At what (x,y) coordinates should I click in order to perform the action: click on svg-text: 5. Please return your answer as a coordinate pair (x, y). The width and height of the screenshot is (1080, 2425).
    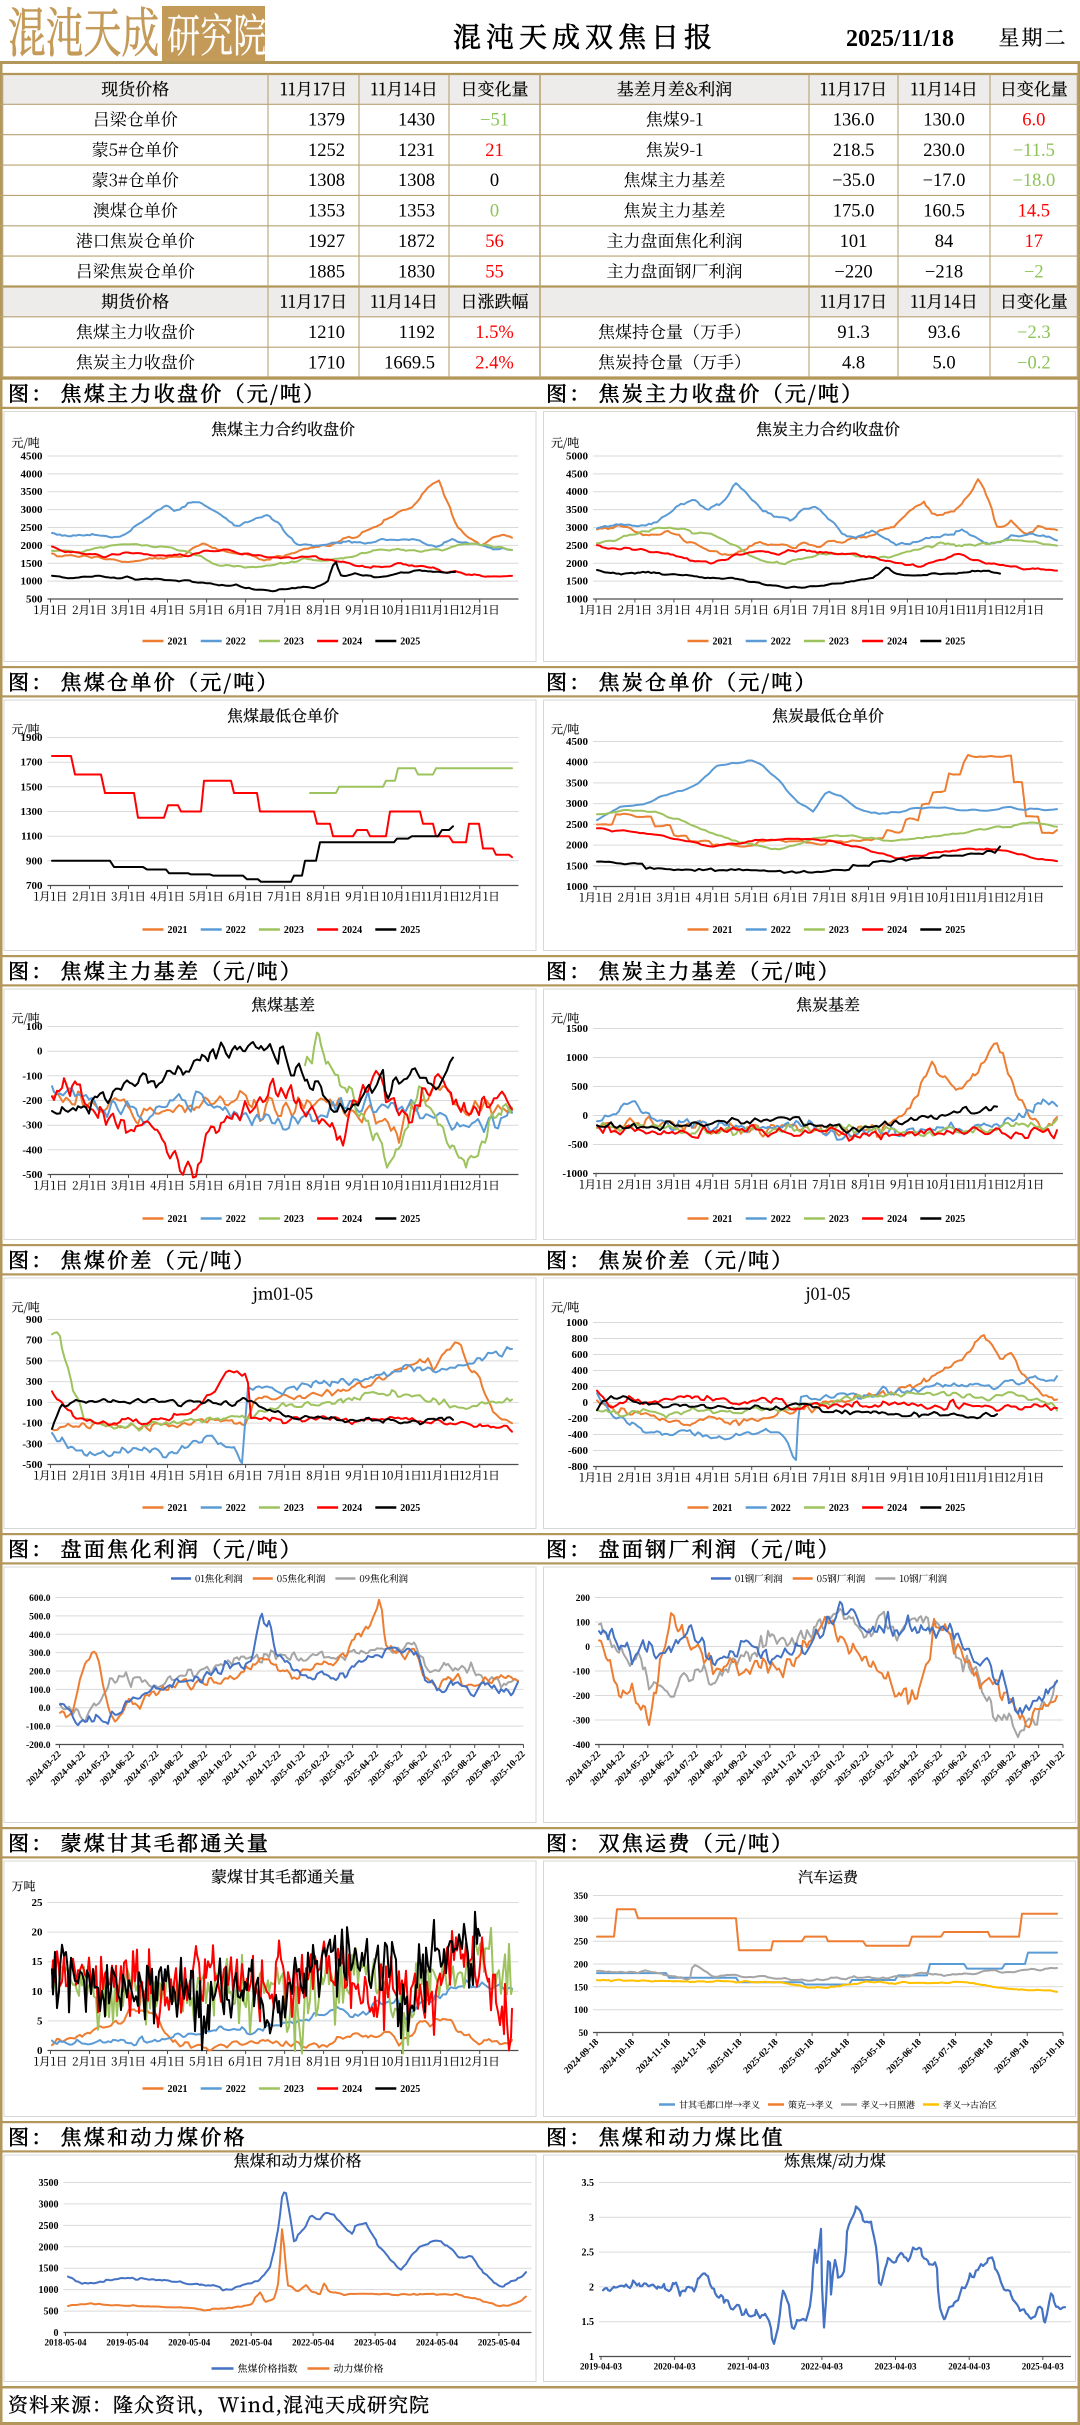
    Looking at the image, I should click on (40, 2021).